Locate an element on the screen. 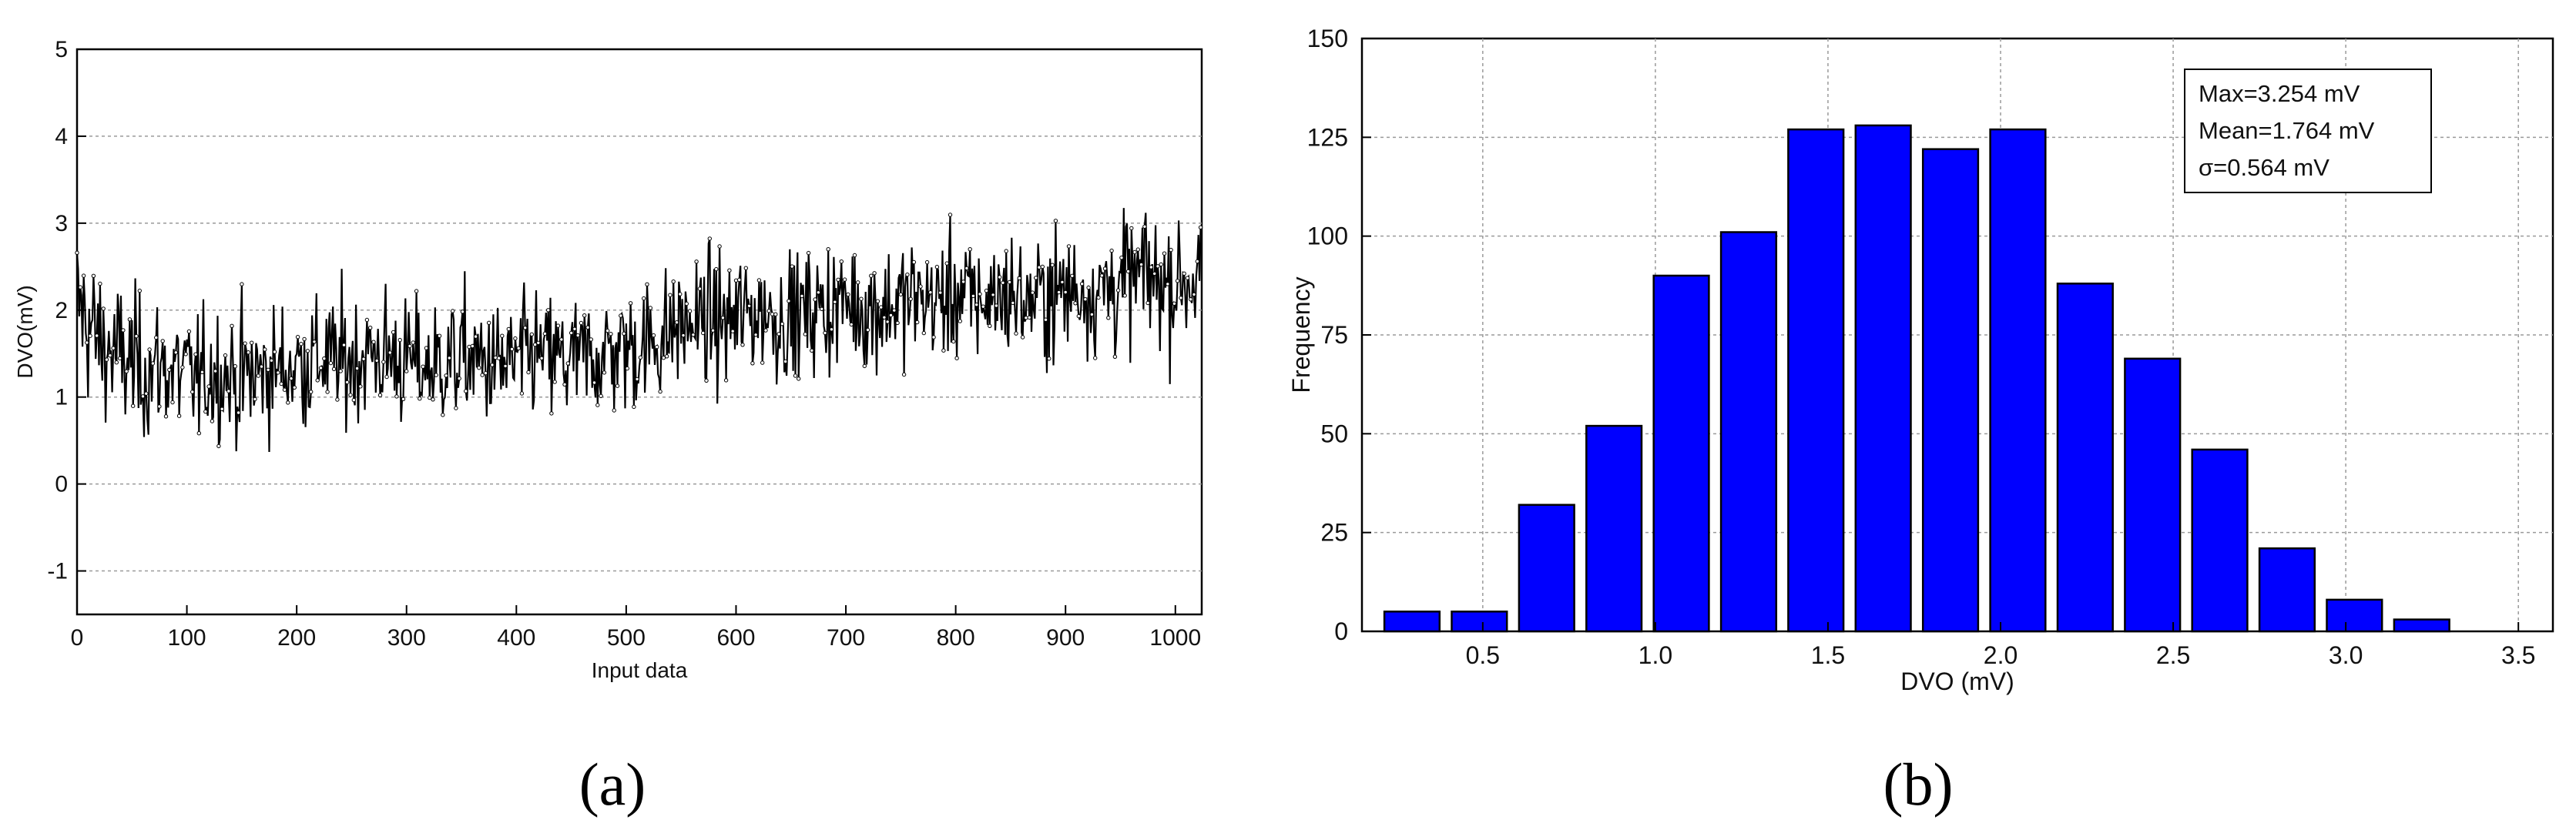  panel-b-x-tick-label: 2.5 is located at coordinates (2173, 655).